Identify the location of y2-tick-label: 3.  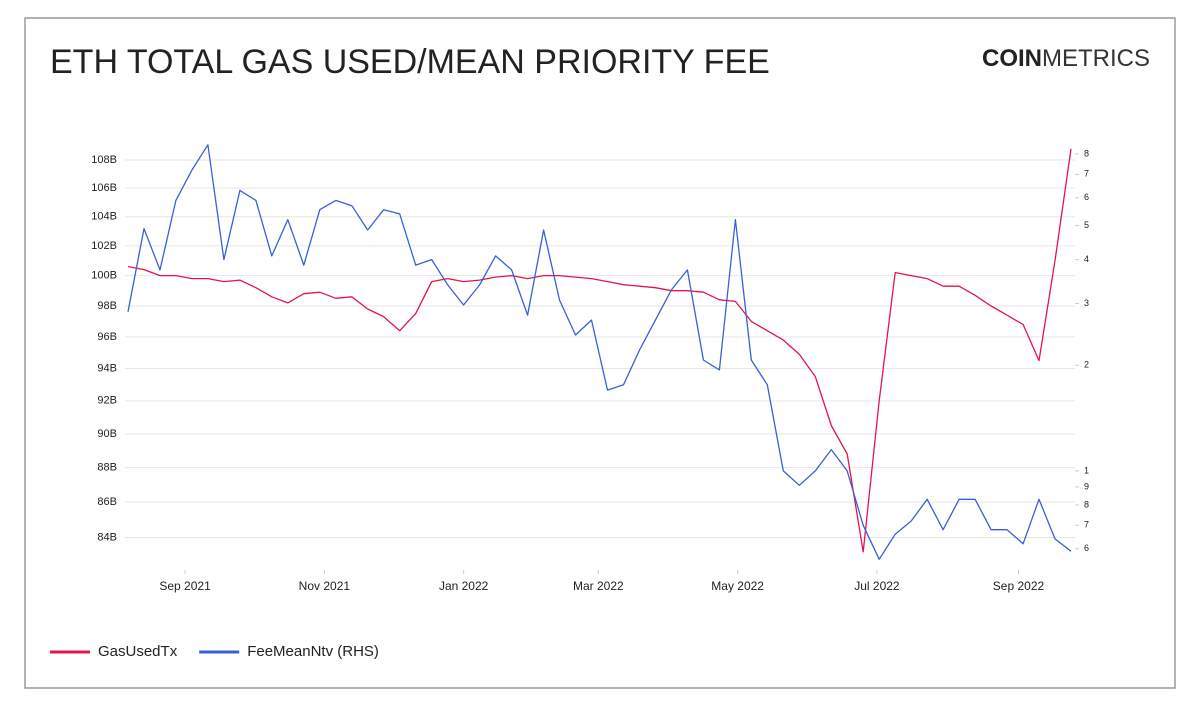
(1086, 303).